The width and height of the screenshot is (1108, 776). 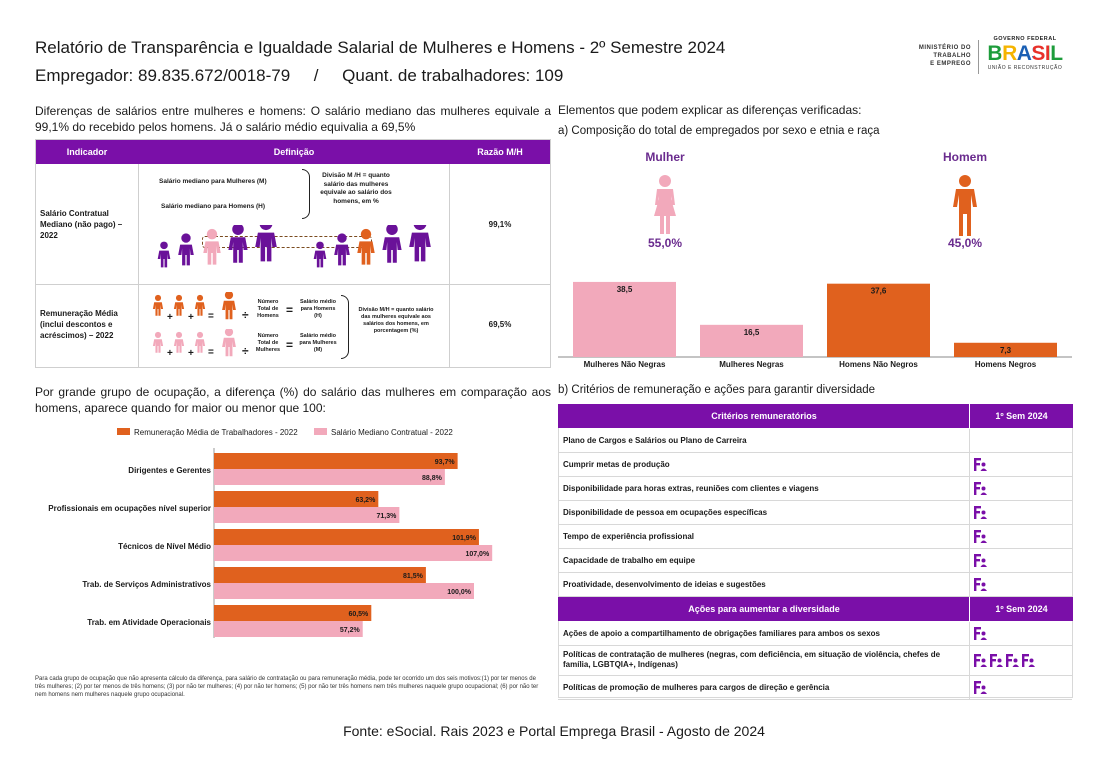 I want to click on occupation-value-trab-de-servicos-administrativos-remuneracao: 81,5%, so click(x=413, y=576).